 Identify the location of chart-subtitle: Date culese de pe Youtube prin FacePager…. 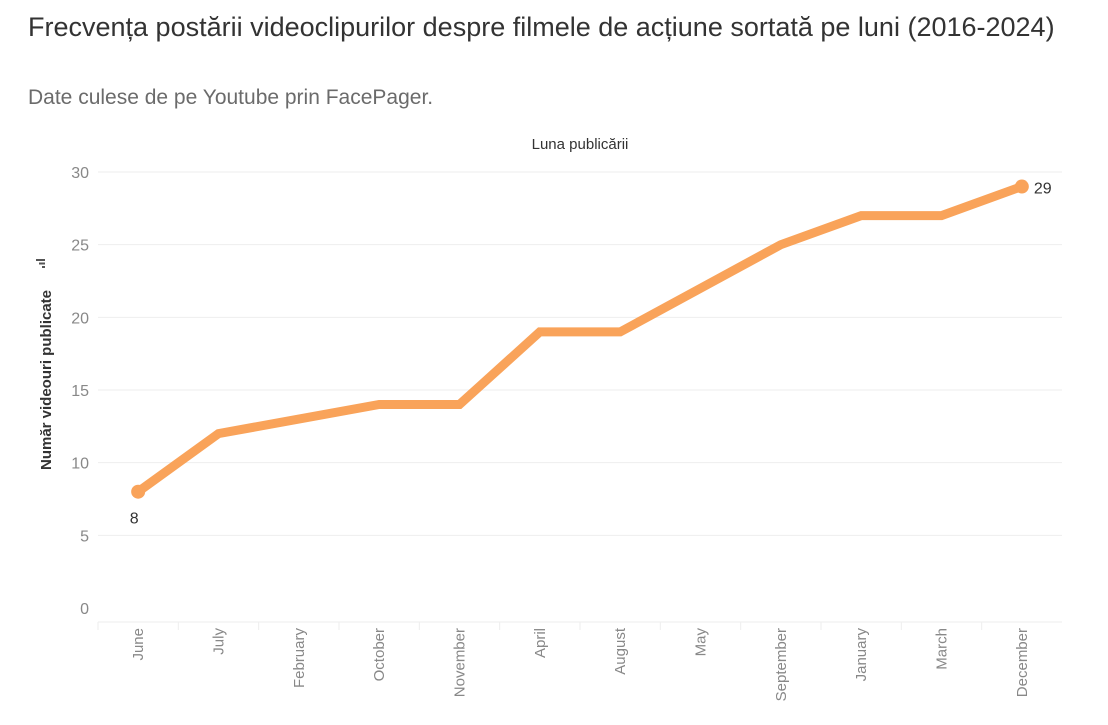
(231, 97).